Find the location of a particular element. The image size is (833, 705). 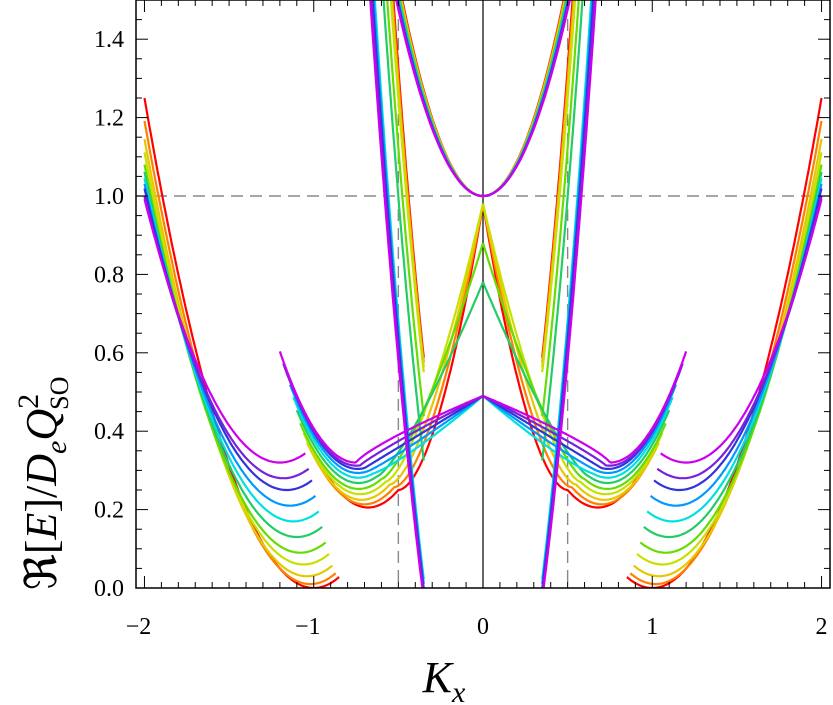

y-tick-label: 1.4 is located at coordinates (109, 40).